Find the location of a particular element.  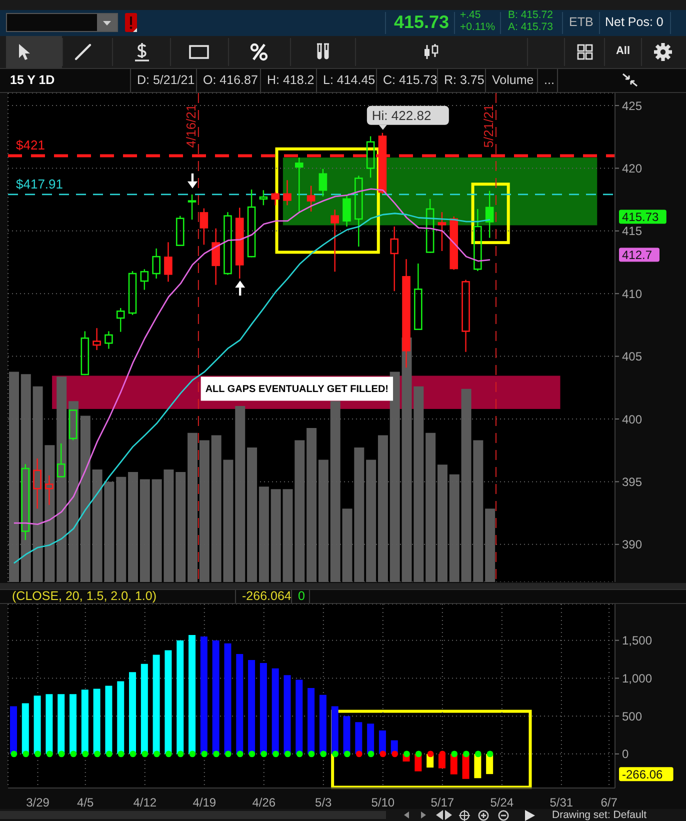

y-tick-label: 500 is located at coordinates (632, 716).